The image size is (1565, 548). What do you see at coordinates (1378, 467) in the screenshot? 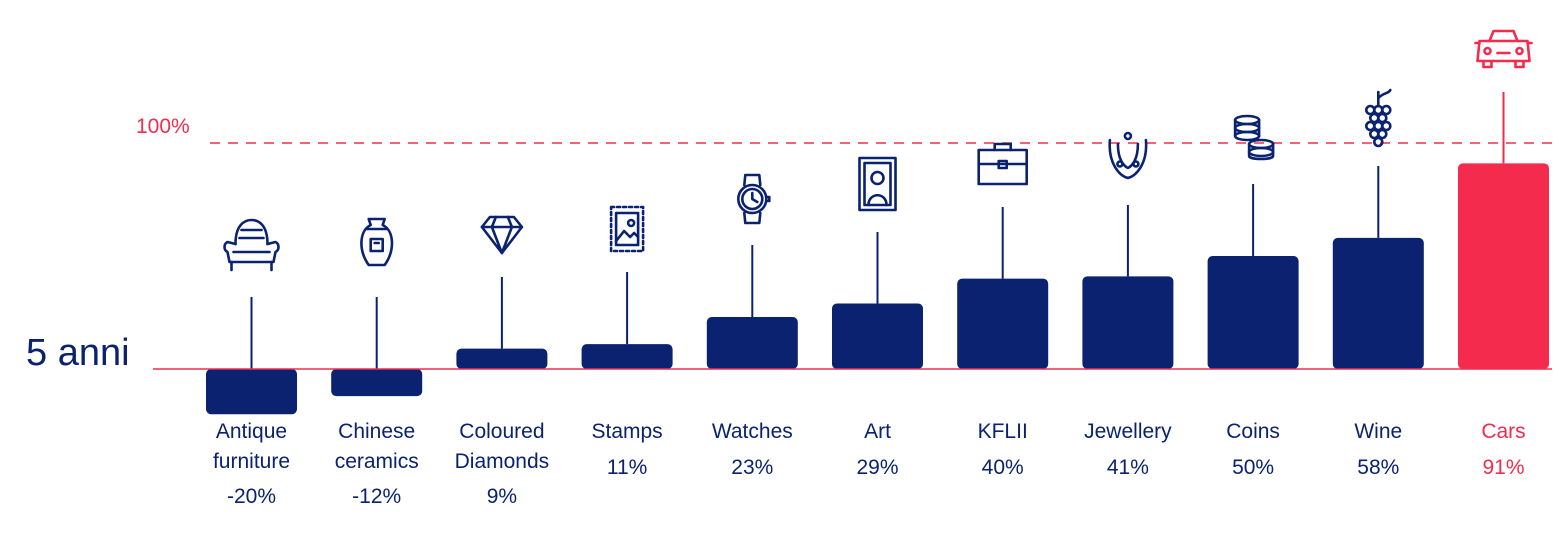
I see `value-label: 58%` at bounding box center [1378, 467].